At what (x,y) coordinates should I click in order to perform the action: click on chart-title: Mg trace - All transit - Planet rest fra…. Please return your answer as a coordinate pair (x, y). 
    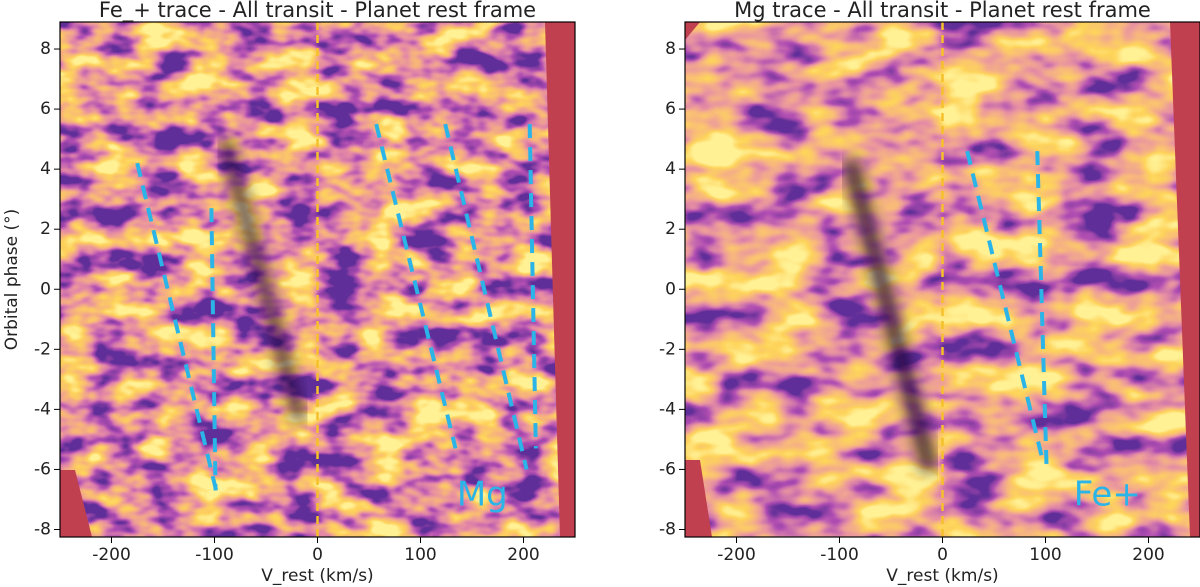
    Looking at the image, I should click on (942, 11).